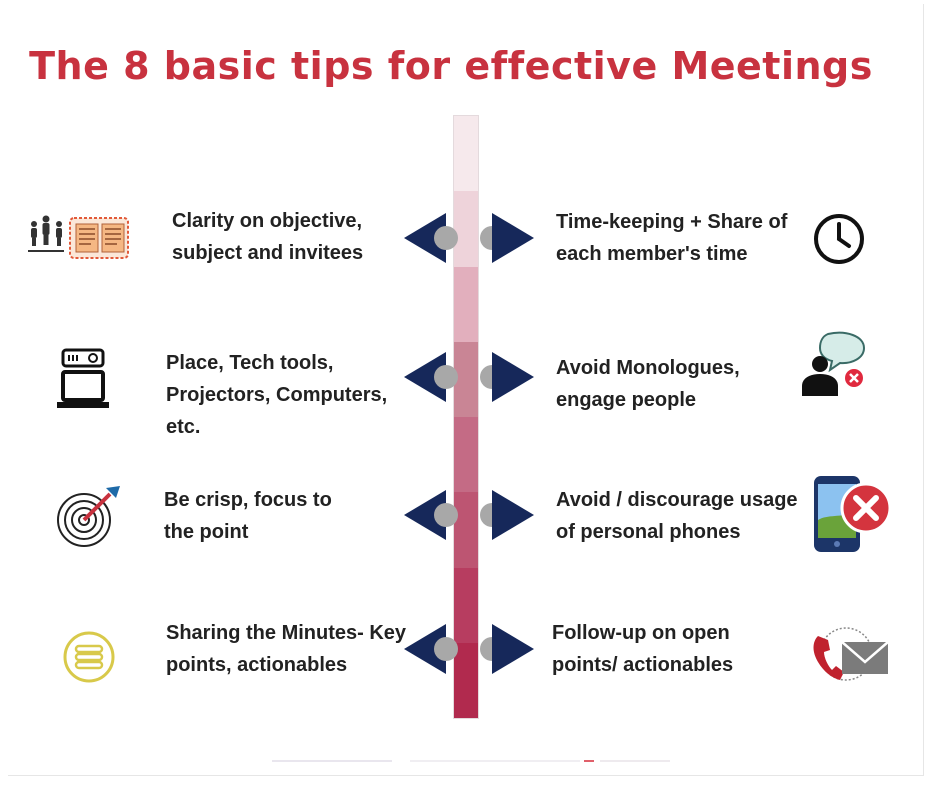  I want to click on people-board-icon, so click(78, 237).